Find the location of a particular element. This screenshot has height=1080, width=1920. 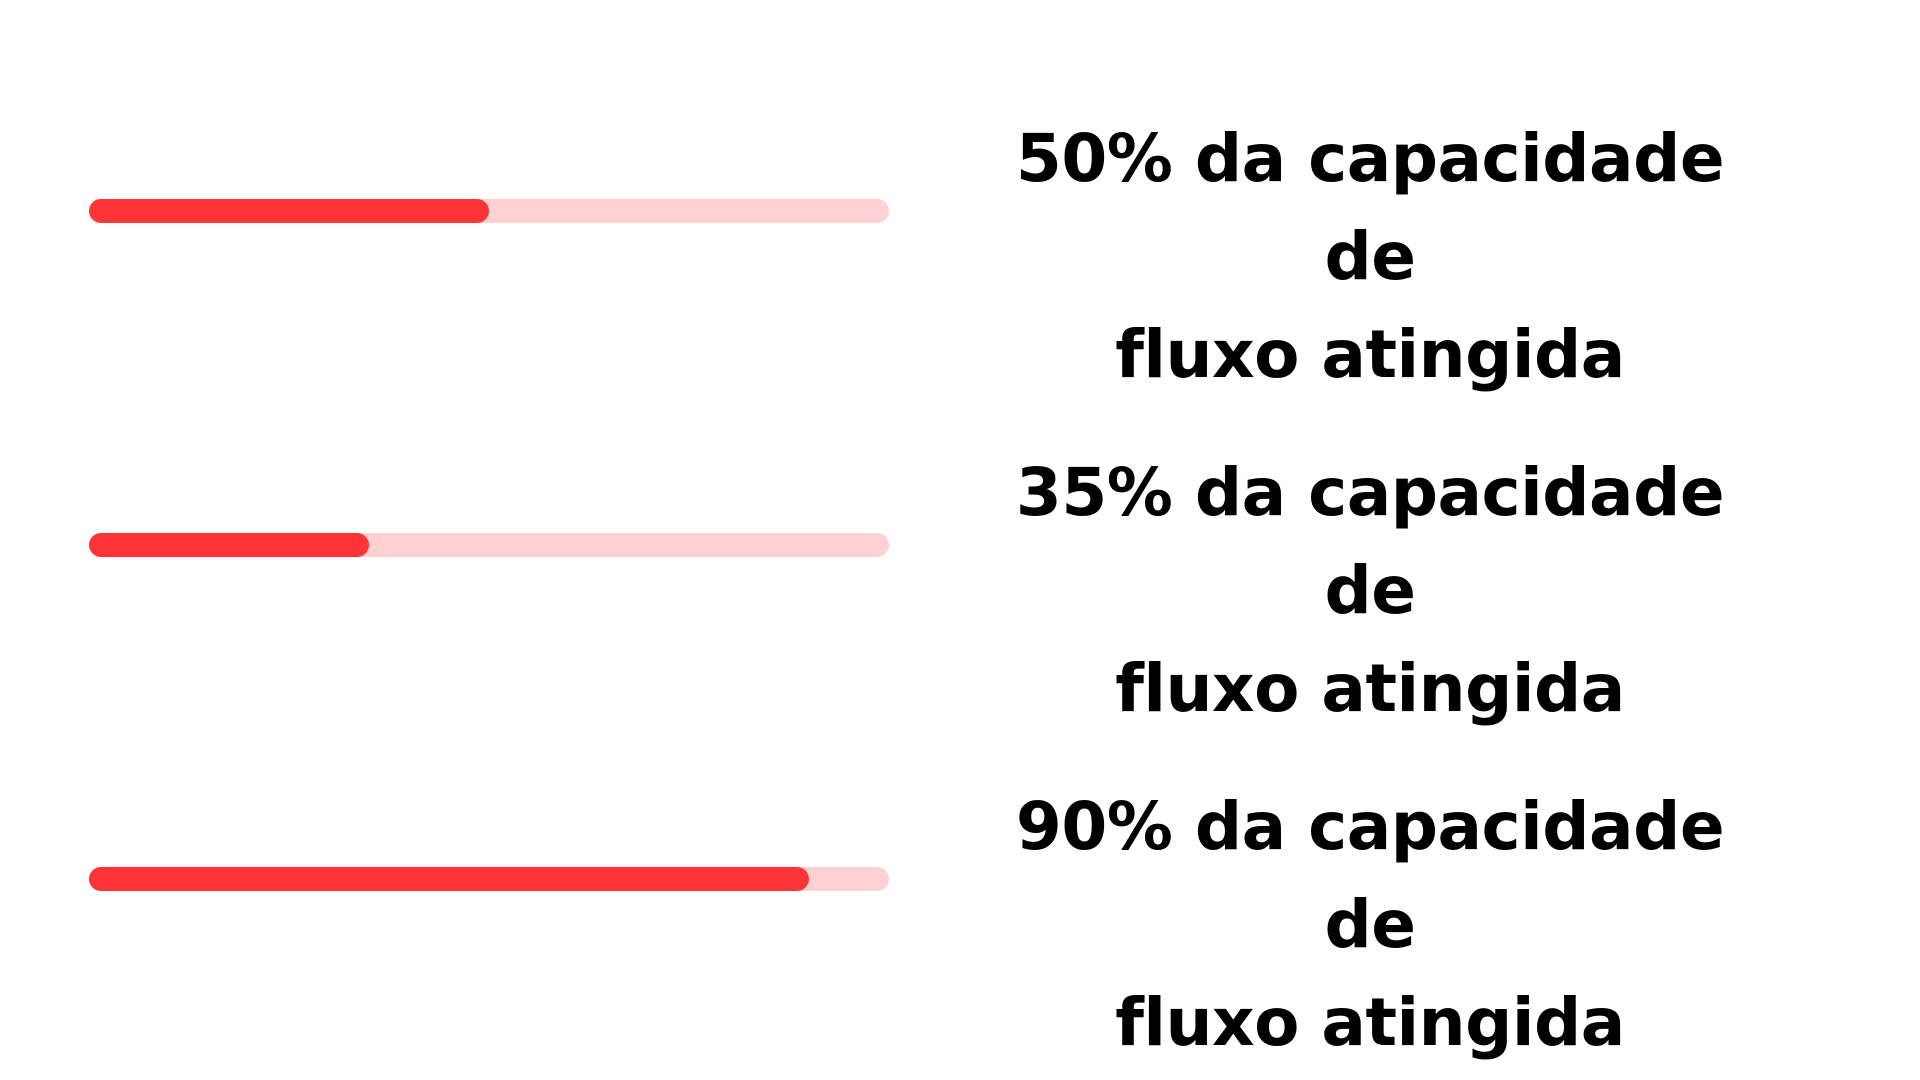

capacity-label-line-1: 90% da capacidade de is located at coordinates (1370, 875).